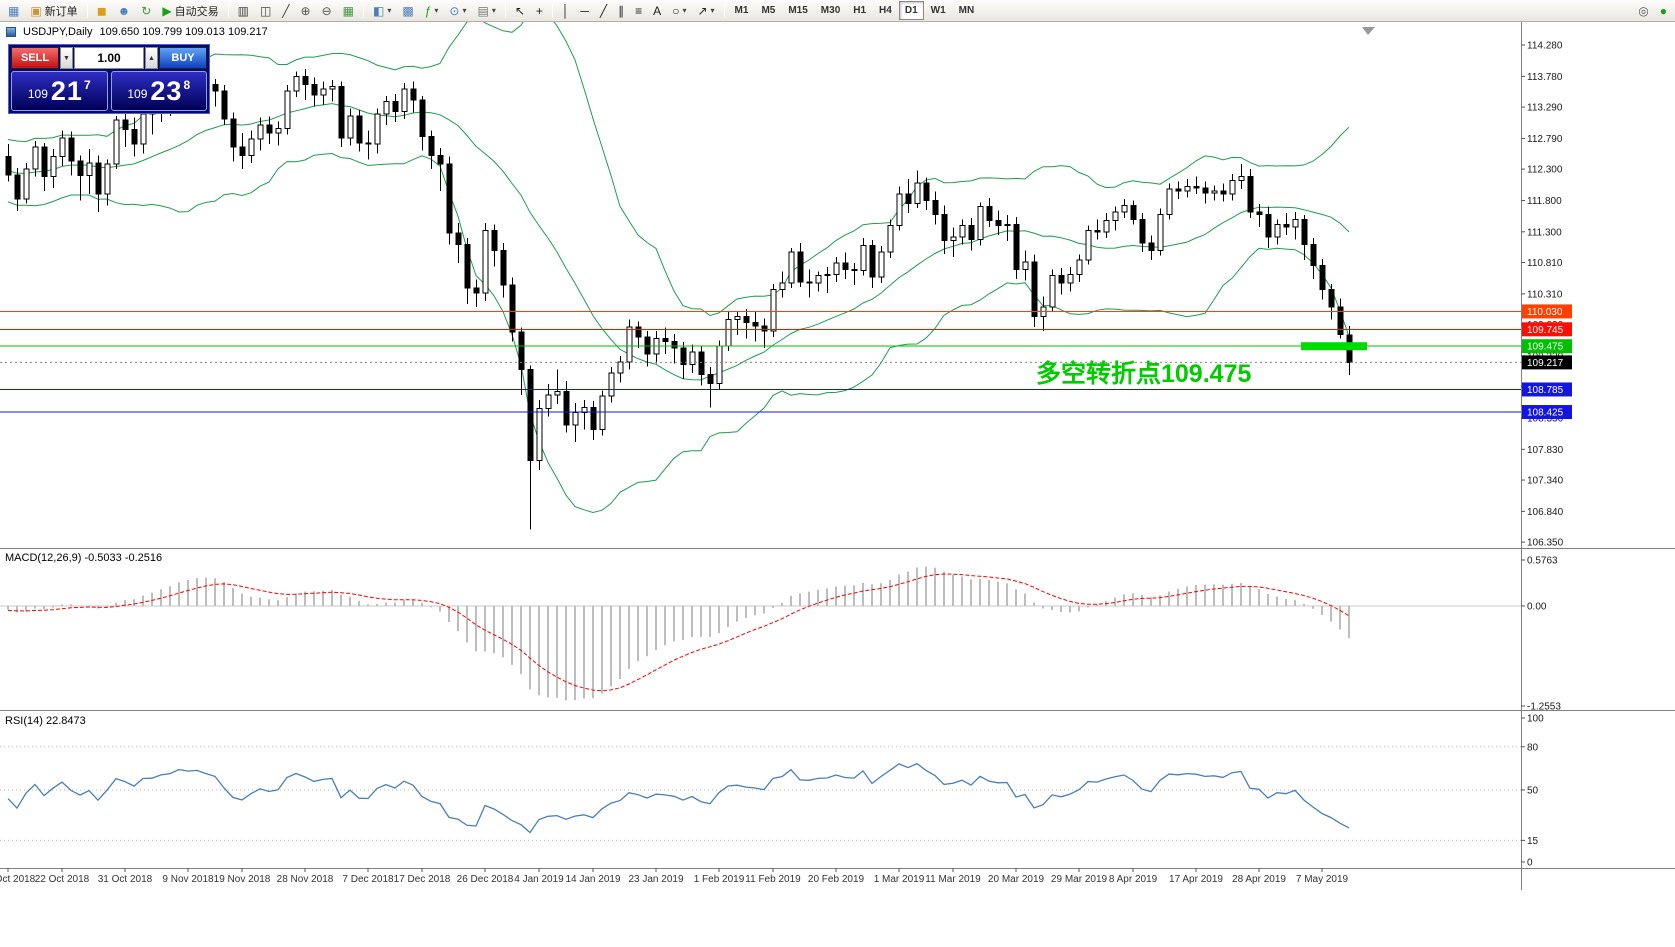 The height and width of the screenshot is (947, 1675). I want to click on date-axis-label: 26 Dec 2018, so click(485, 879).